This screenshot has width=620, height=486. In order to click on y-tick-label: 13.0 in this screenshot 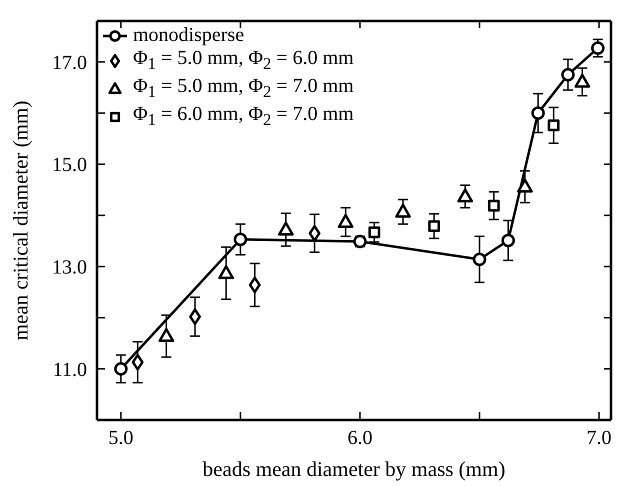, I will do `click(69, 267)`.